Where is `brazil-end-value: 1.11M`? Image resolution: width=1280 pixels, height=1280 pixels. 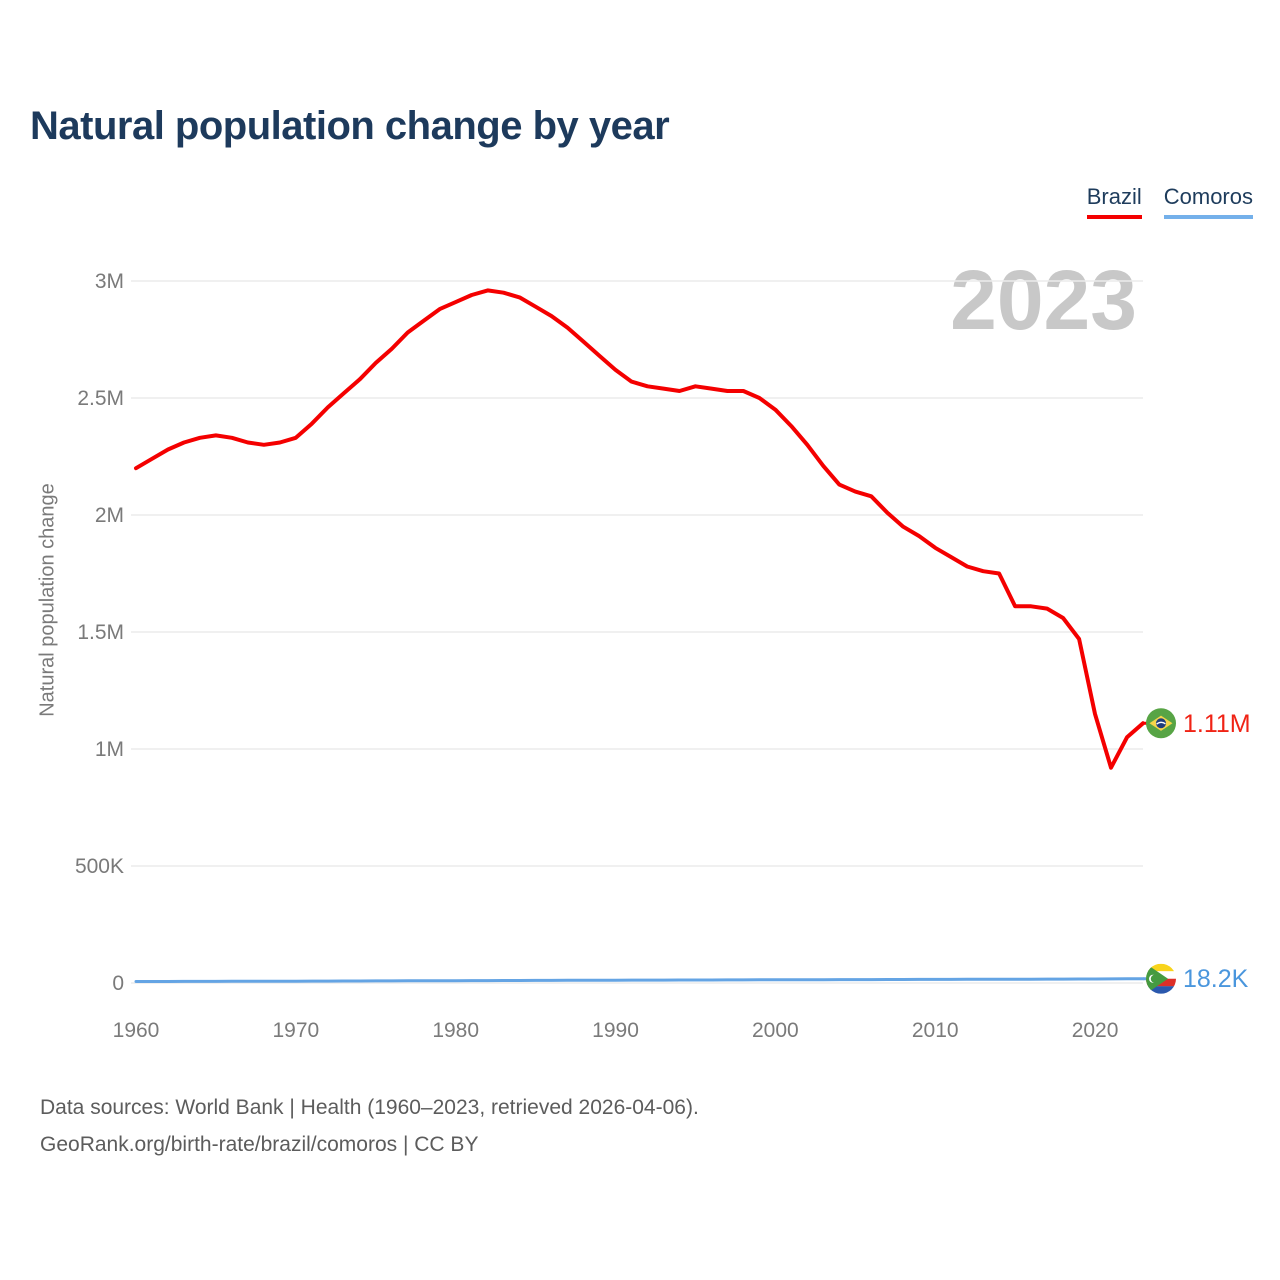 brazil-end-value: 1.11M is located at coordinates (1217, 724).